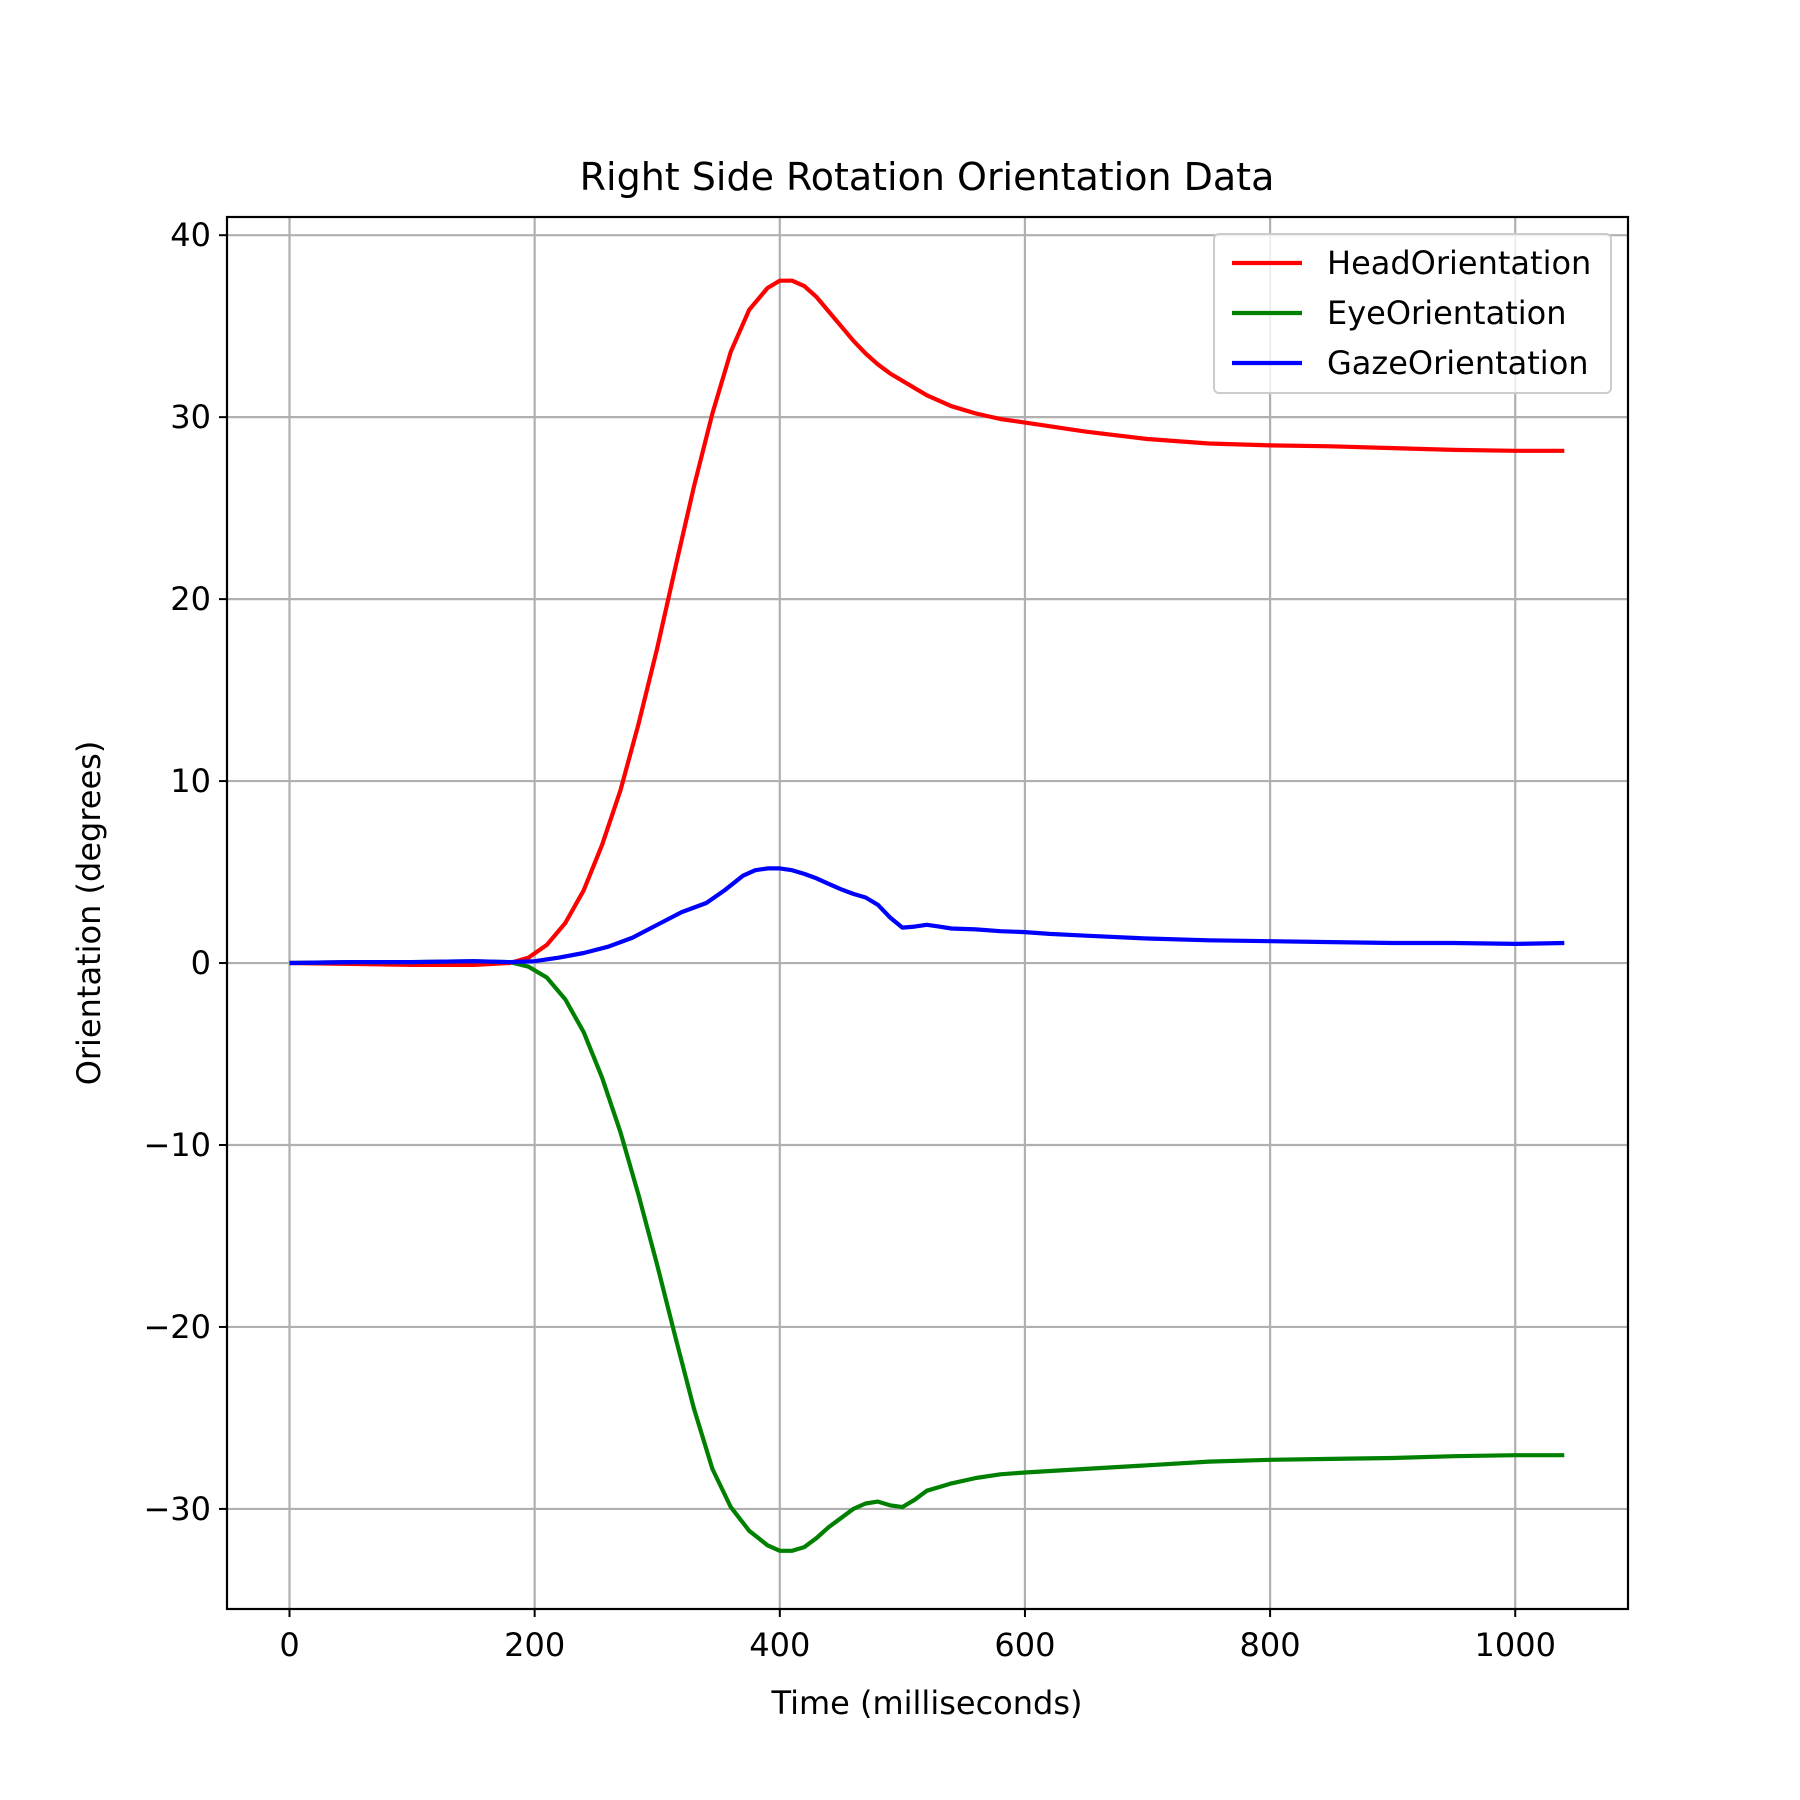  What do you see at coordinates (177, 1509) in the screenshot?
I see `y-tick-label: −30` at bounding box center [177, 1509].